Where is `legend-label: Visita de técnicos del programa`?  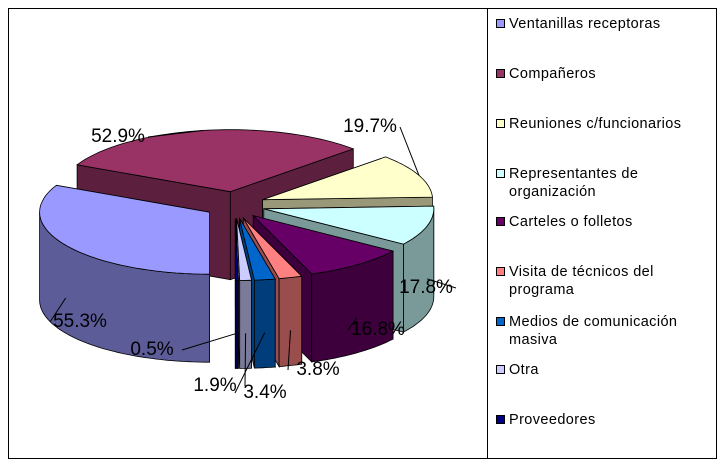 legend-label: Visita de técnicos del programa is located at coordinates (581, 281).